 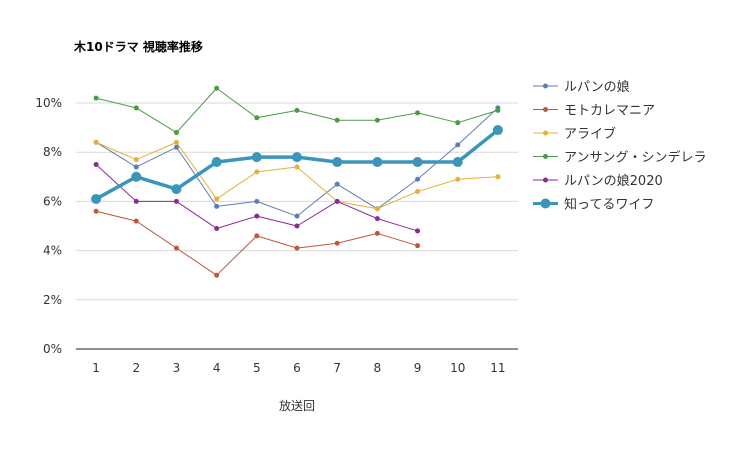 What do you see at coordinates (136, 368) in the screenshot?
I see `x-tick-label: 2` at bounding box center [136, 368].